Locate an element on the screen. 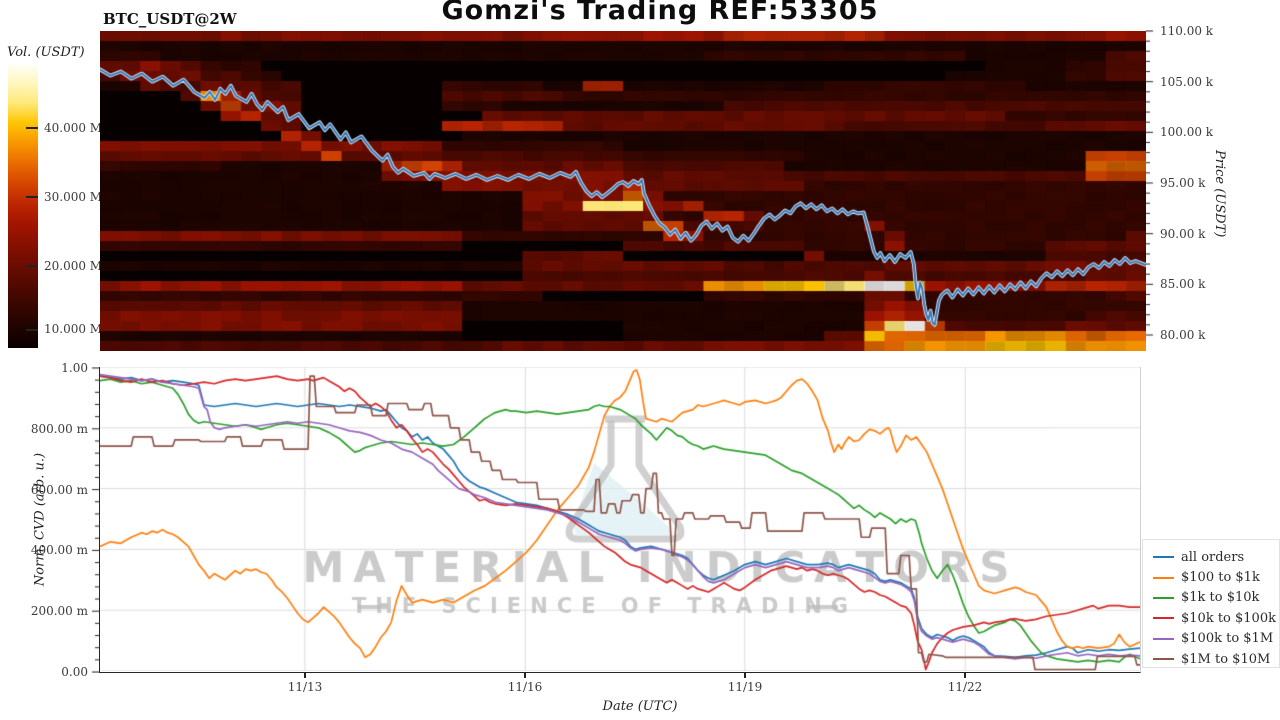 Image resolution: width=1280 pixels, height=720 pixels. price-tick-110k: 110.00 k is located at coordinates (1187, 31).